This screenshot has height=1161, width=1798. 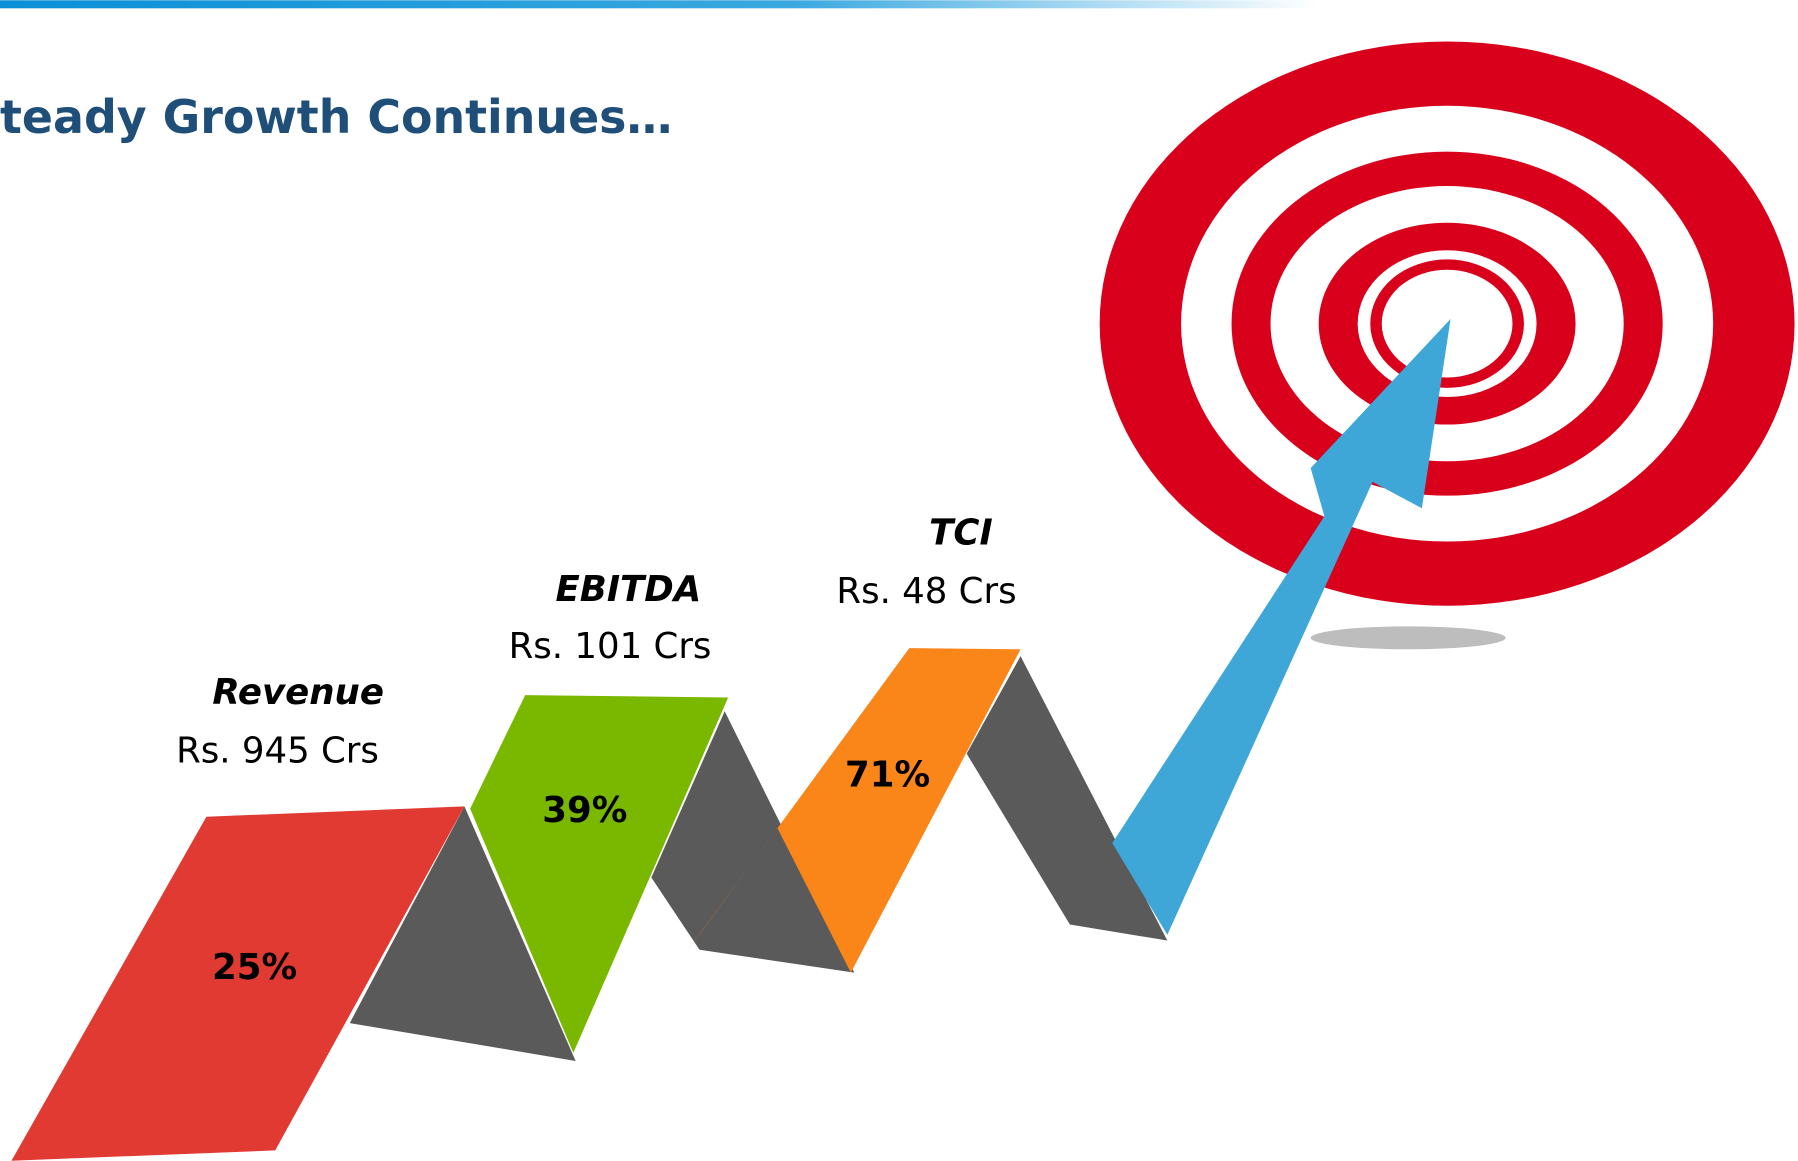 What do you see at coordinates (926, 591) in the screenshot?
I see `item-amount: Rs. 48 Crs` at bounding box center [926, 591].